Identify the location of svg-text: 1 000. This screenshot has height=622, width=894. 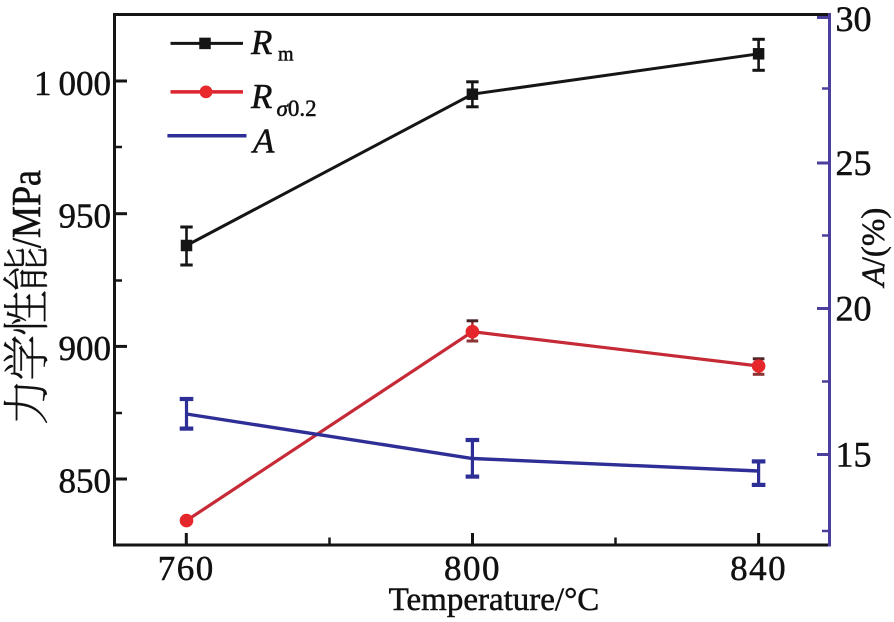
(72, 83).